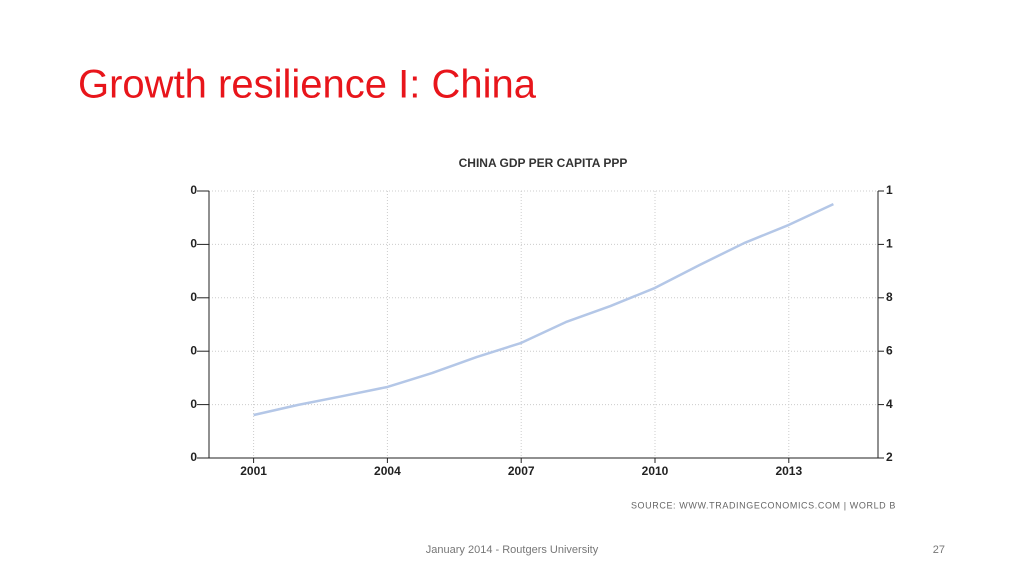 The image size is (1024, 576). Describe the element at coordinates (889, 404) in the screenshot. I see `y2-tick-label: 4` at that location.